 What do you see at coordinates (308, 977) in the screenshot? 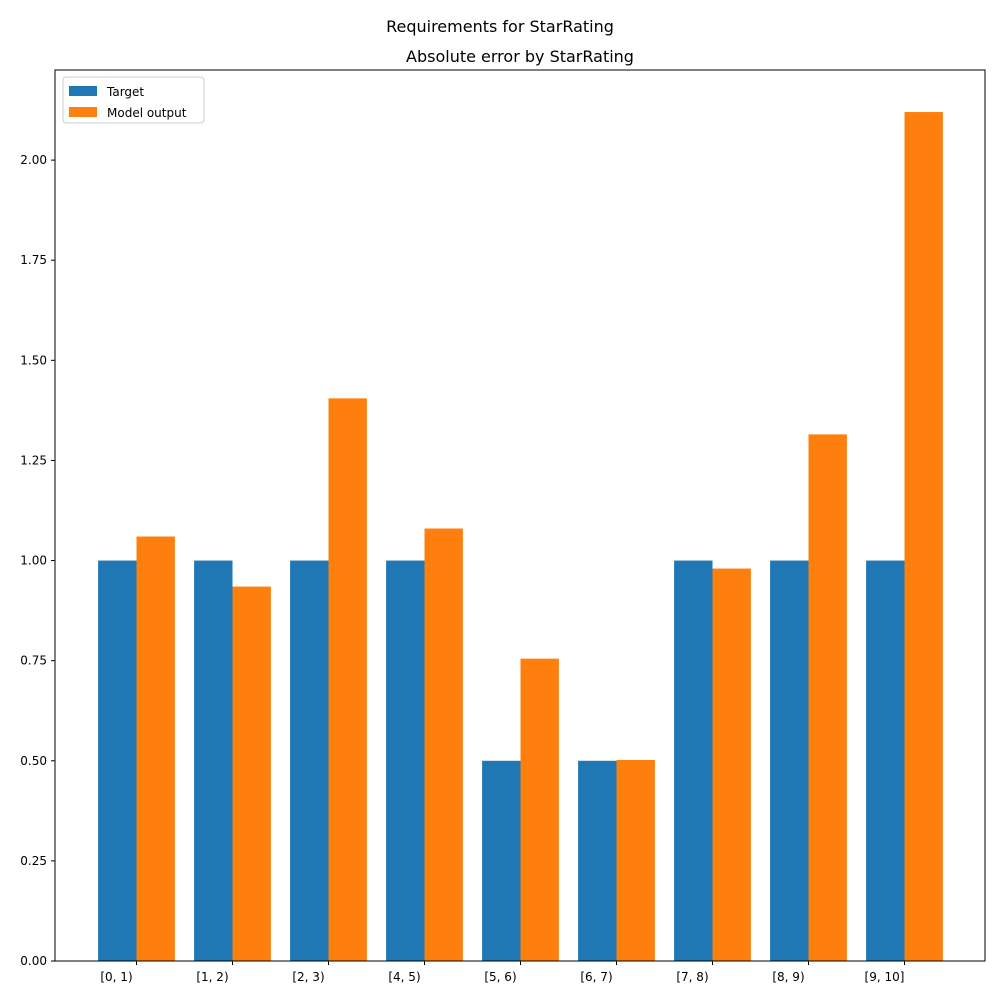
I see `x-tick-label: [2, 3)` at bounding box center [308, 977].